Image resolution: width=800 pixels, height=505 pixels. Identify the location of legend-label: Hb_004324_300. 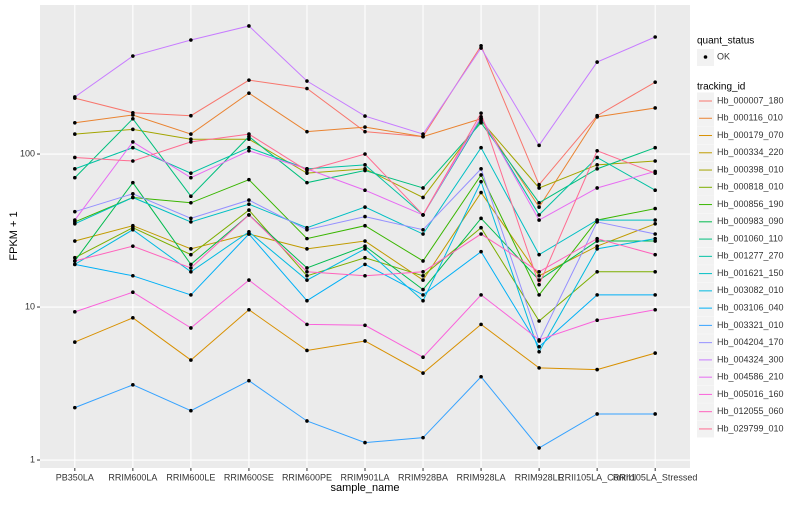
(750, 359).